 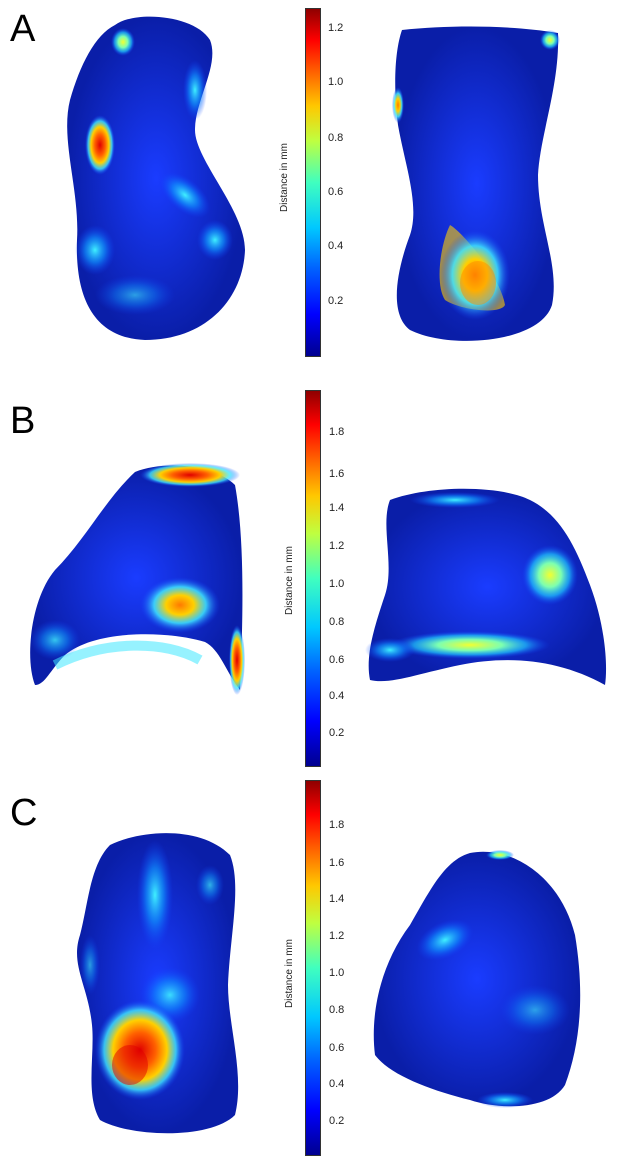 I want to click on bone-c-left, so click(x=158, y=983).